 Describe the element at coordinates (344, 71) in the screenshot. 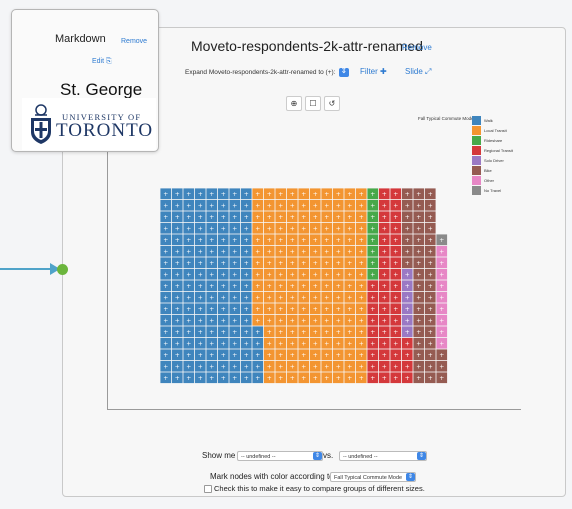

I see `expand-select` at that location.